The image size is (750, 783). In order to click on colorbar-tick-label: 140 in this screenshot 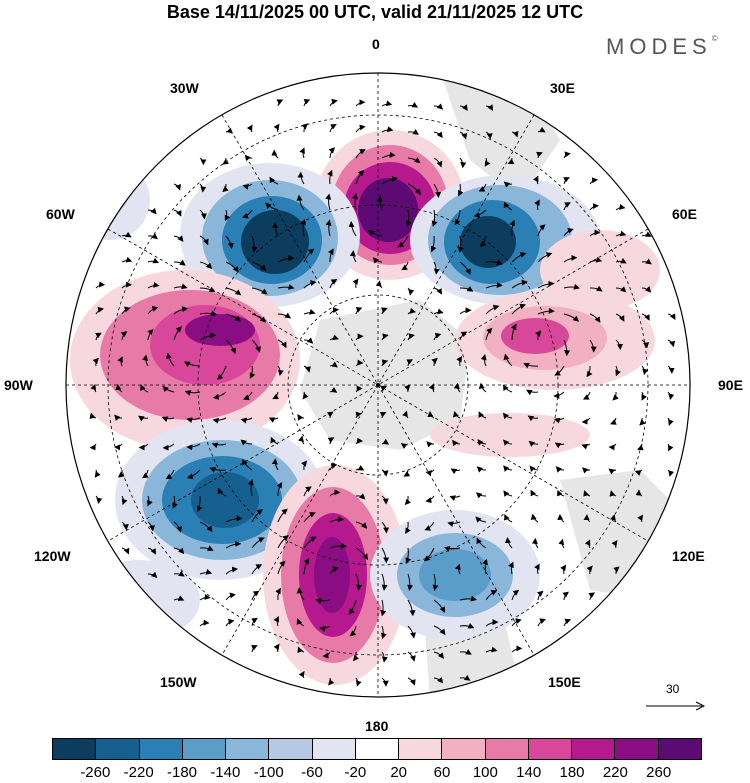, I will do `click(529, 772)`.